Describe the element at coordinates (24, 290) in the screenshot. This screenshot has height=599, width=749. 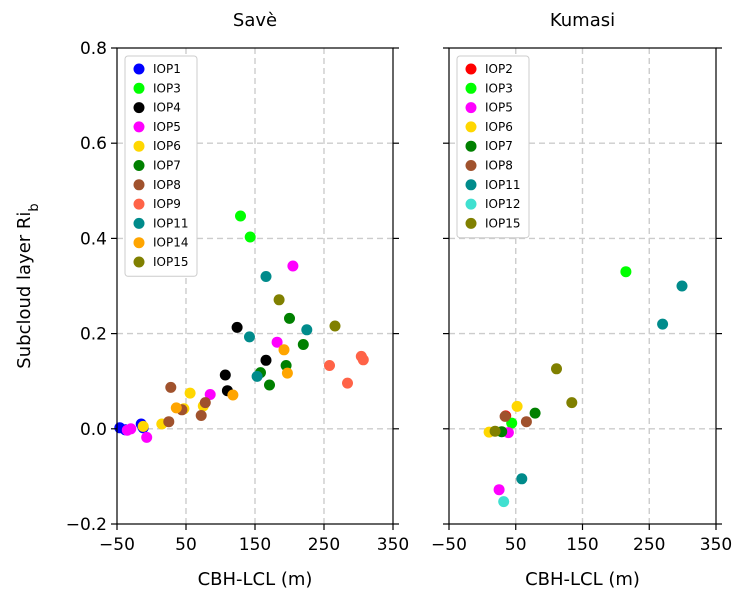
I see `y-axis-label-main: Subcloud layer Ri` at that location.